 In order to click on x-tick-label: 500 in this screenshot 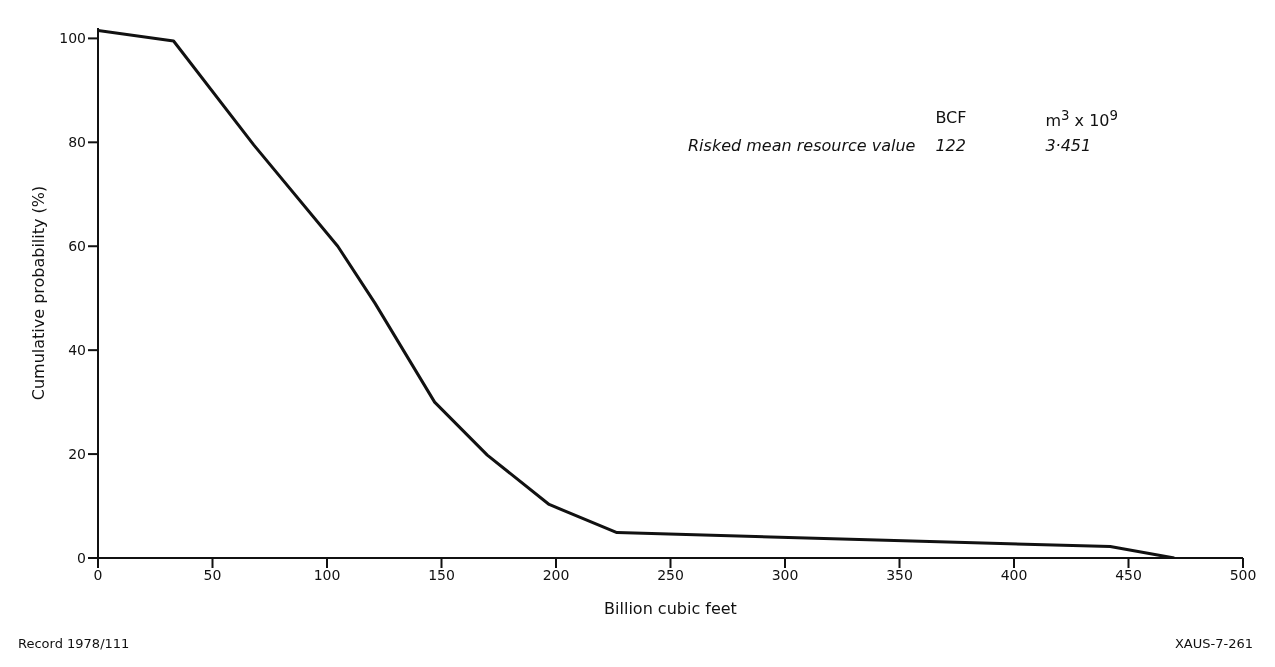, I will do `click(1243, 574)`.